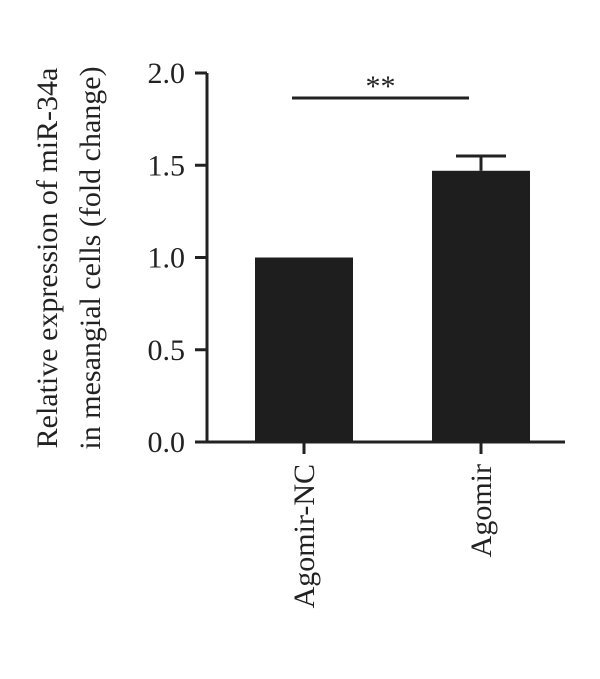 The image size is (600, 679). Describe the element at coordinates (381, 86) in the screenshot. I see `significance-label: **` at that location.